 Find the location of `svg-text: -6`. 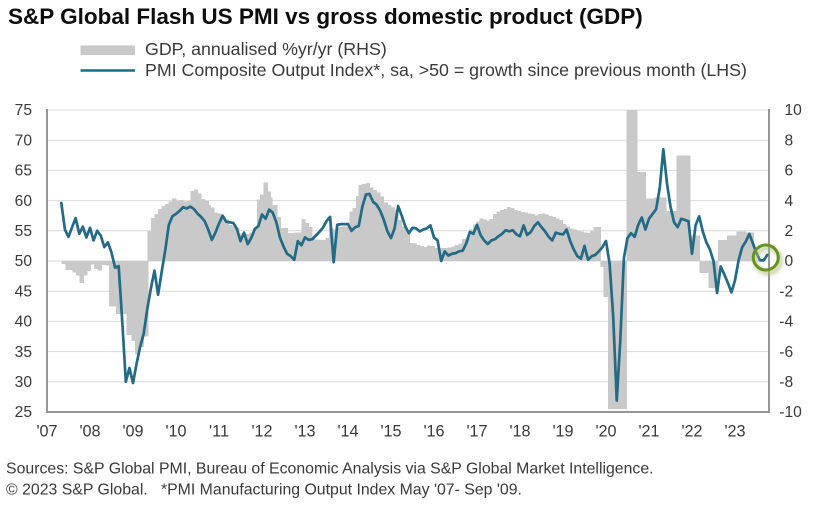

svg-text: -6 is located at coordinates (786, 352).